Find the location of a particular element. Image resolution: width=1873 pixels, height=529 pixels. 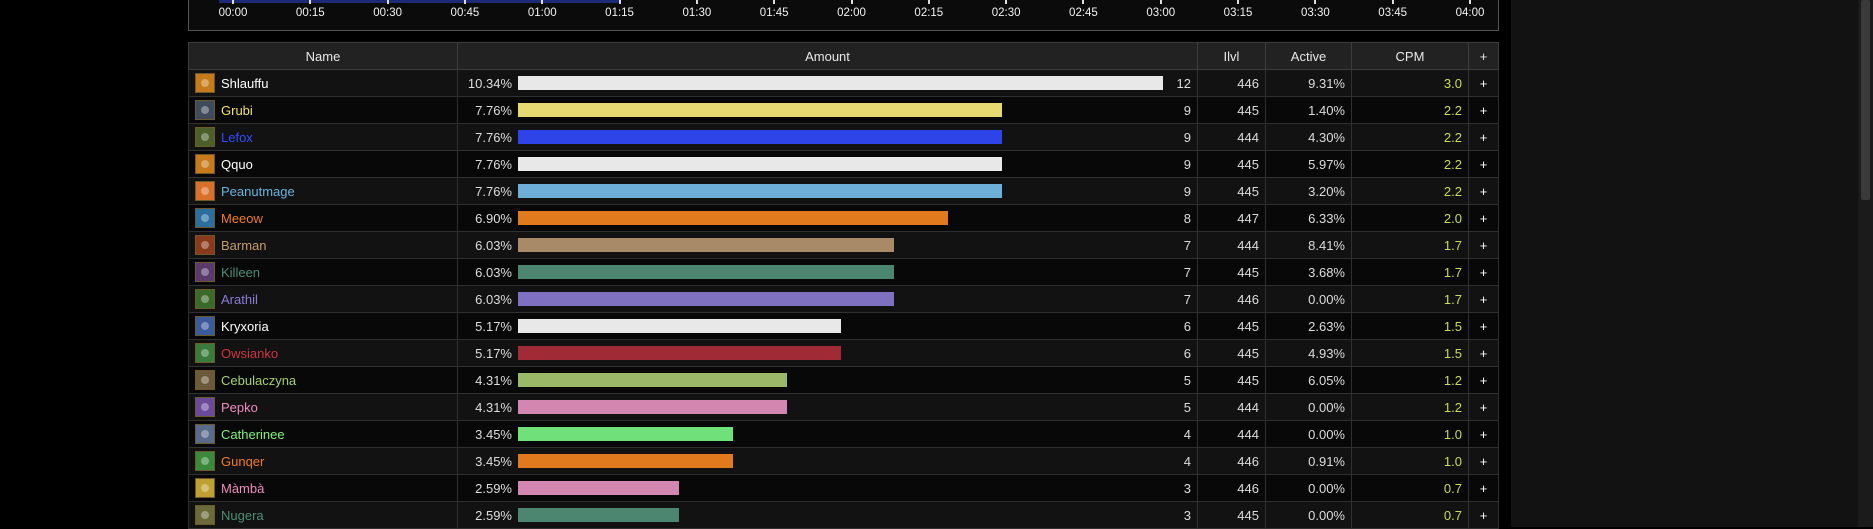

name-cell: Shlauffu is located at coordinates (323, 83).